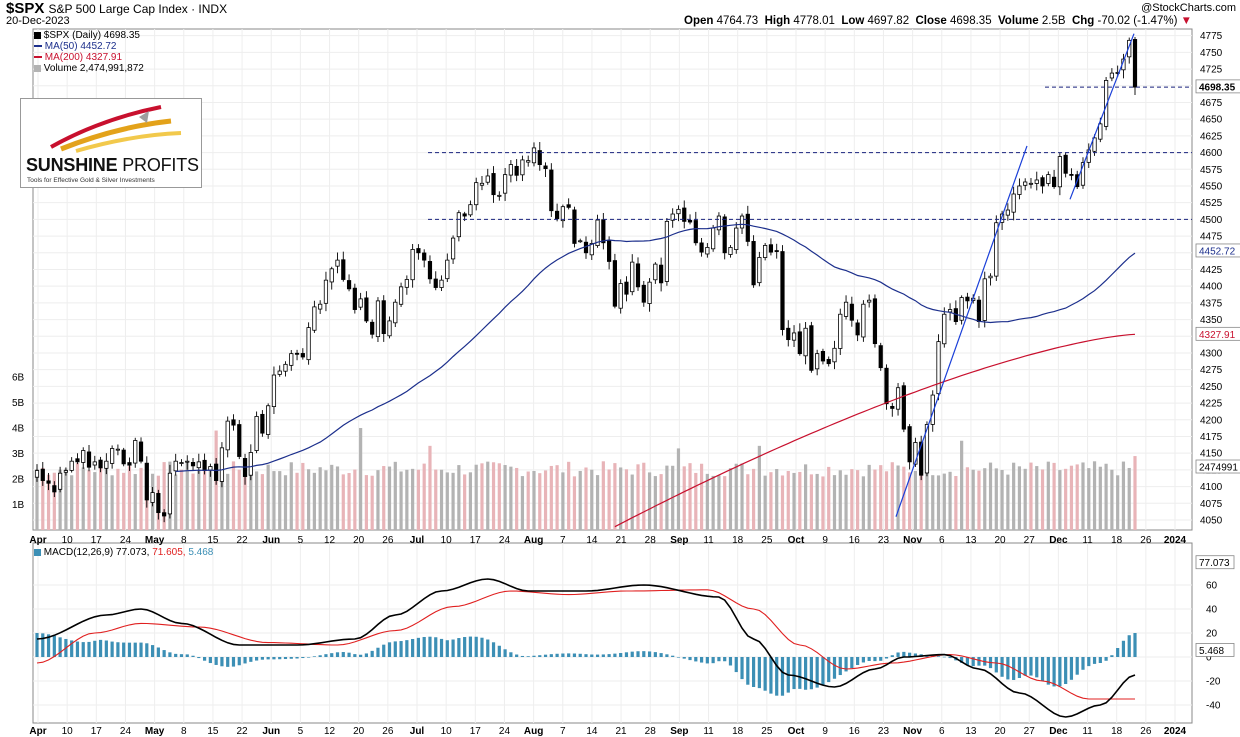 The width and height of the screenshot is (1240, 737). What do you see at coordinates (169, 552) in the screenshot?
I see `macd-signal: 71.605,` at bounding box center [169, 552].